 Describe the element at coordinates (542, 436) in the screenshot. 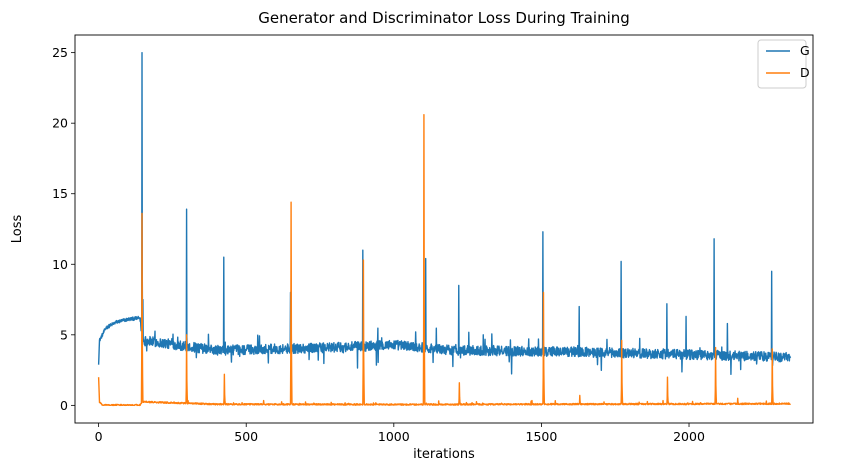

I see `x-tick-label: 1500` at that location.